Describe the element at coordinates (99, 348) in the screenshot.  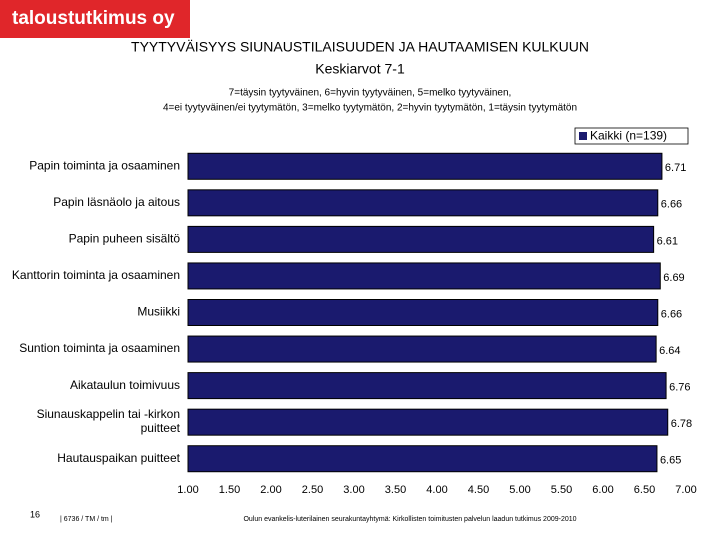
I see `category-label: Suntion toiminta ja osaaminen` at that location.